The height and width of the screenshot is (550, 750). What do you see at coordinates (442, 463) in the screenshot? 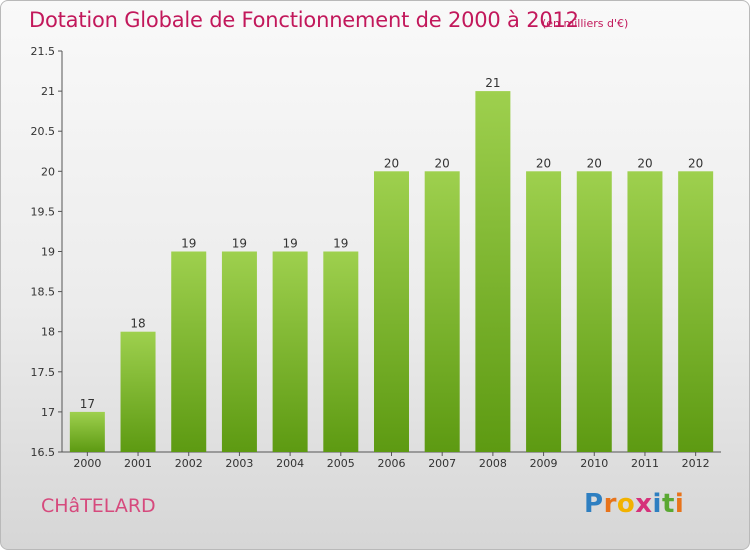
I see `x-tick-label: 2007` at bounding box center [442, 463].